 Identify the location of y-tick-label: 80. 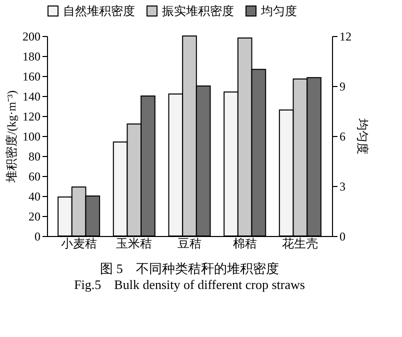
(34, 157).